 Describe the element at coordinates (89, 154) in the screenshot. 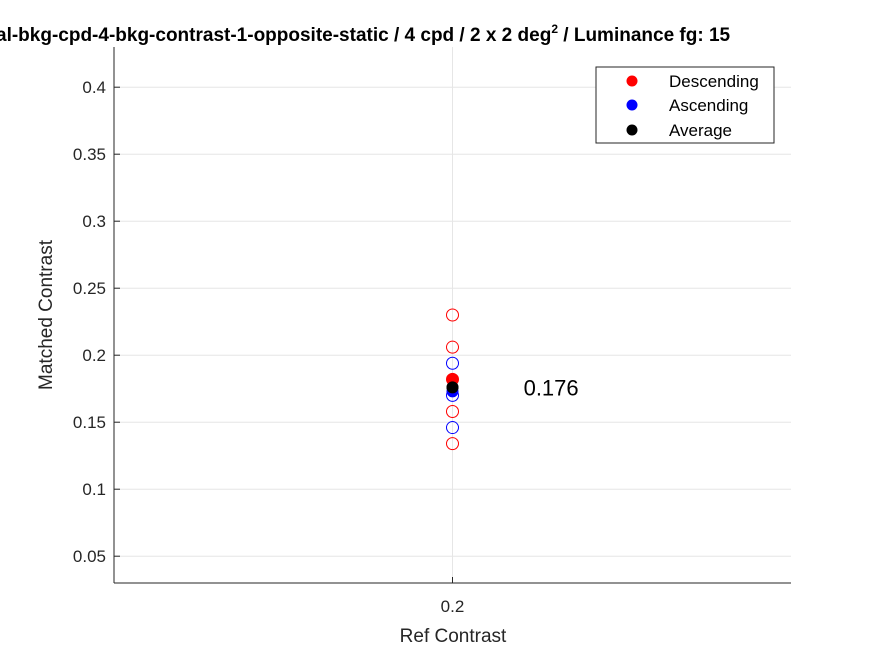

I see `y-tick-label: 0.35` at that location.